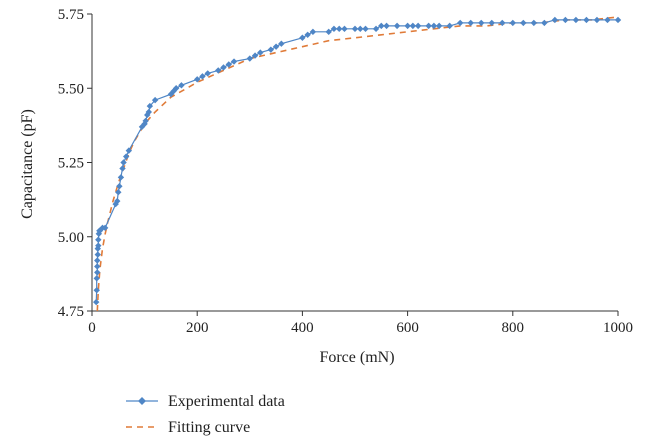 The height and width of the screenshot is (443, 650). Describe the element at coordinates (92, 328) in the screenshot. I see `x-tick-label: 0` at that location.